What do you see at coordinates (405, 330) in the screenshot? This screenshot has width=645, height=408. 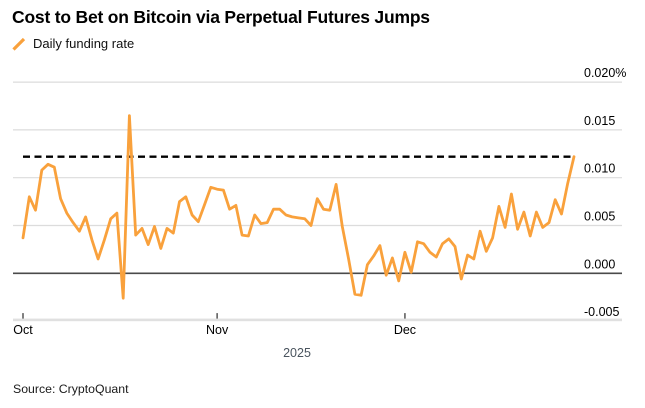 I see `x-axis-label: Dec` at bounding box center [405, 330].